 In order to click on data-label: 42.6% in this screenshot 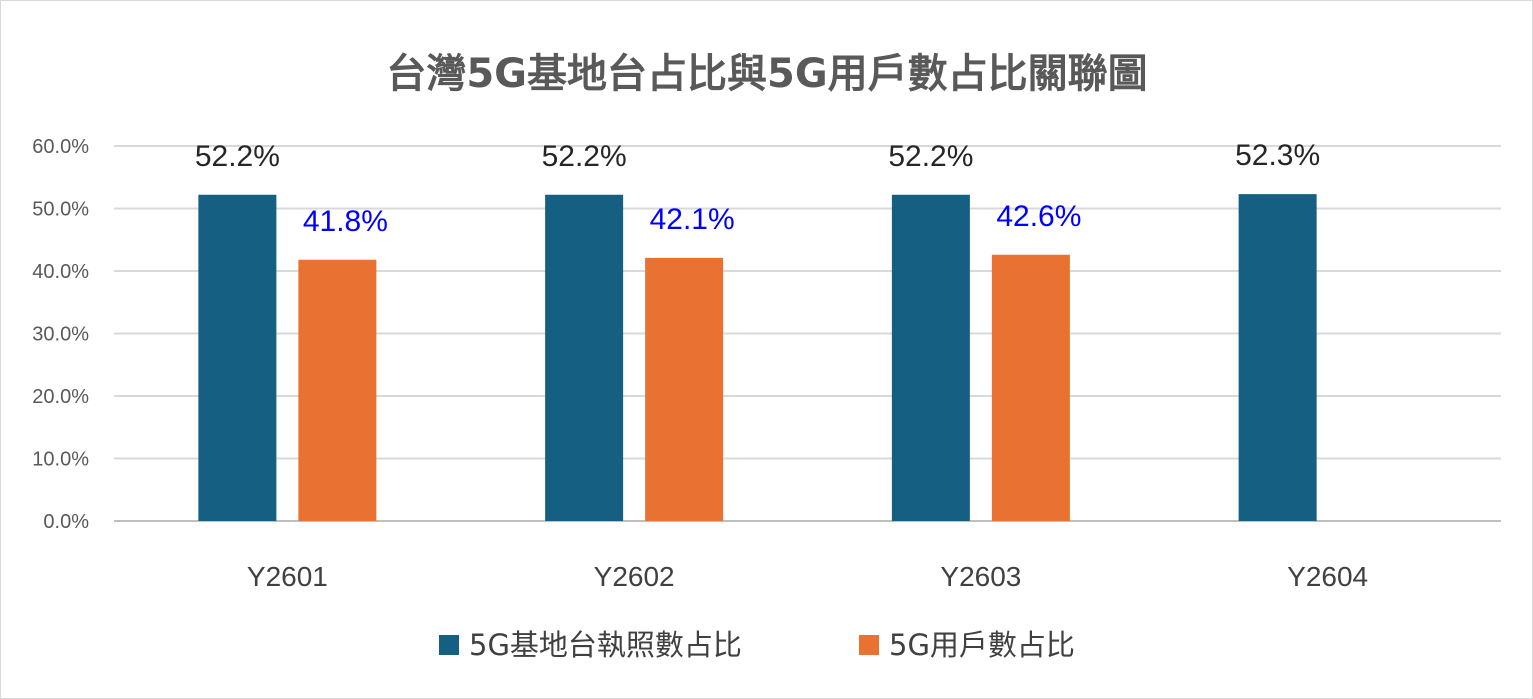, I will do `click(1038, 216)`.